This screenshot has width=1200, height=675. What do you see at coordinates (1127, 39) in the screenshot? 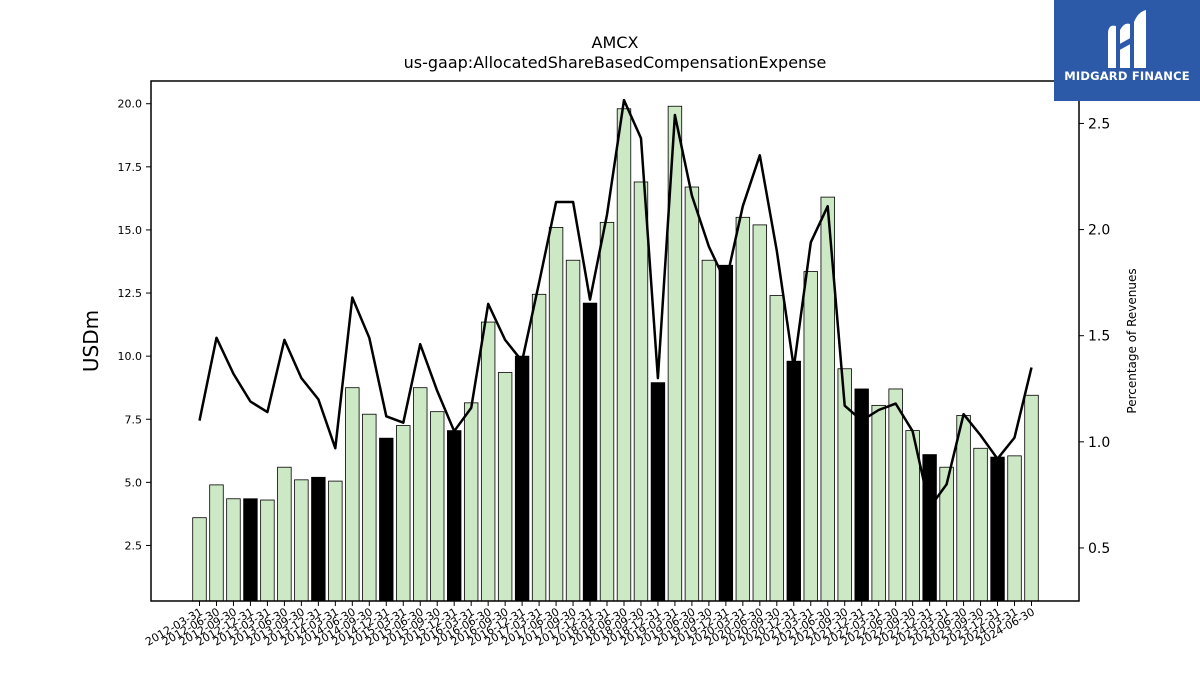
I see `logo-mark-icon` at bounding box center [1127, 39].